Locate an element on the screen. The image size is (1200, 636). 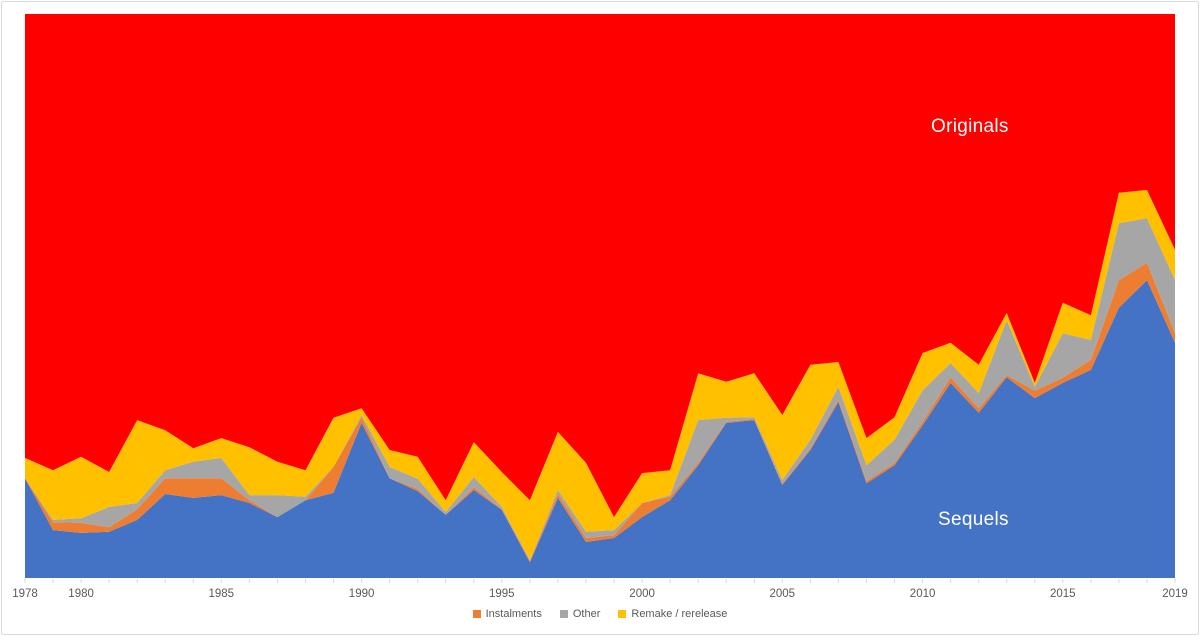
chart-legend: Instalments Other Remake / rerelease is located at coordinates (600, 614).